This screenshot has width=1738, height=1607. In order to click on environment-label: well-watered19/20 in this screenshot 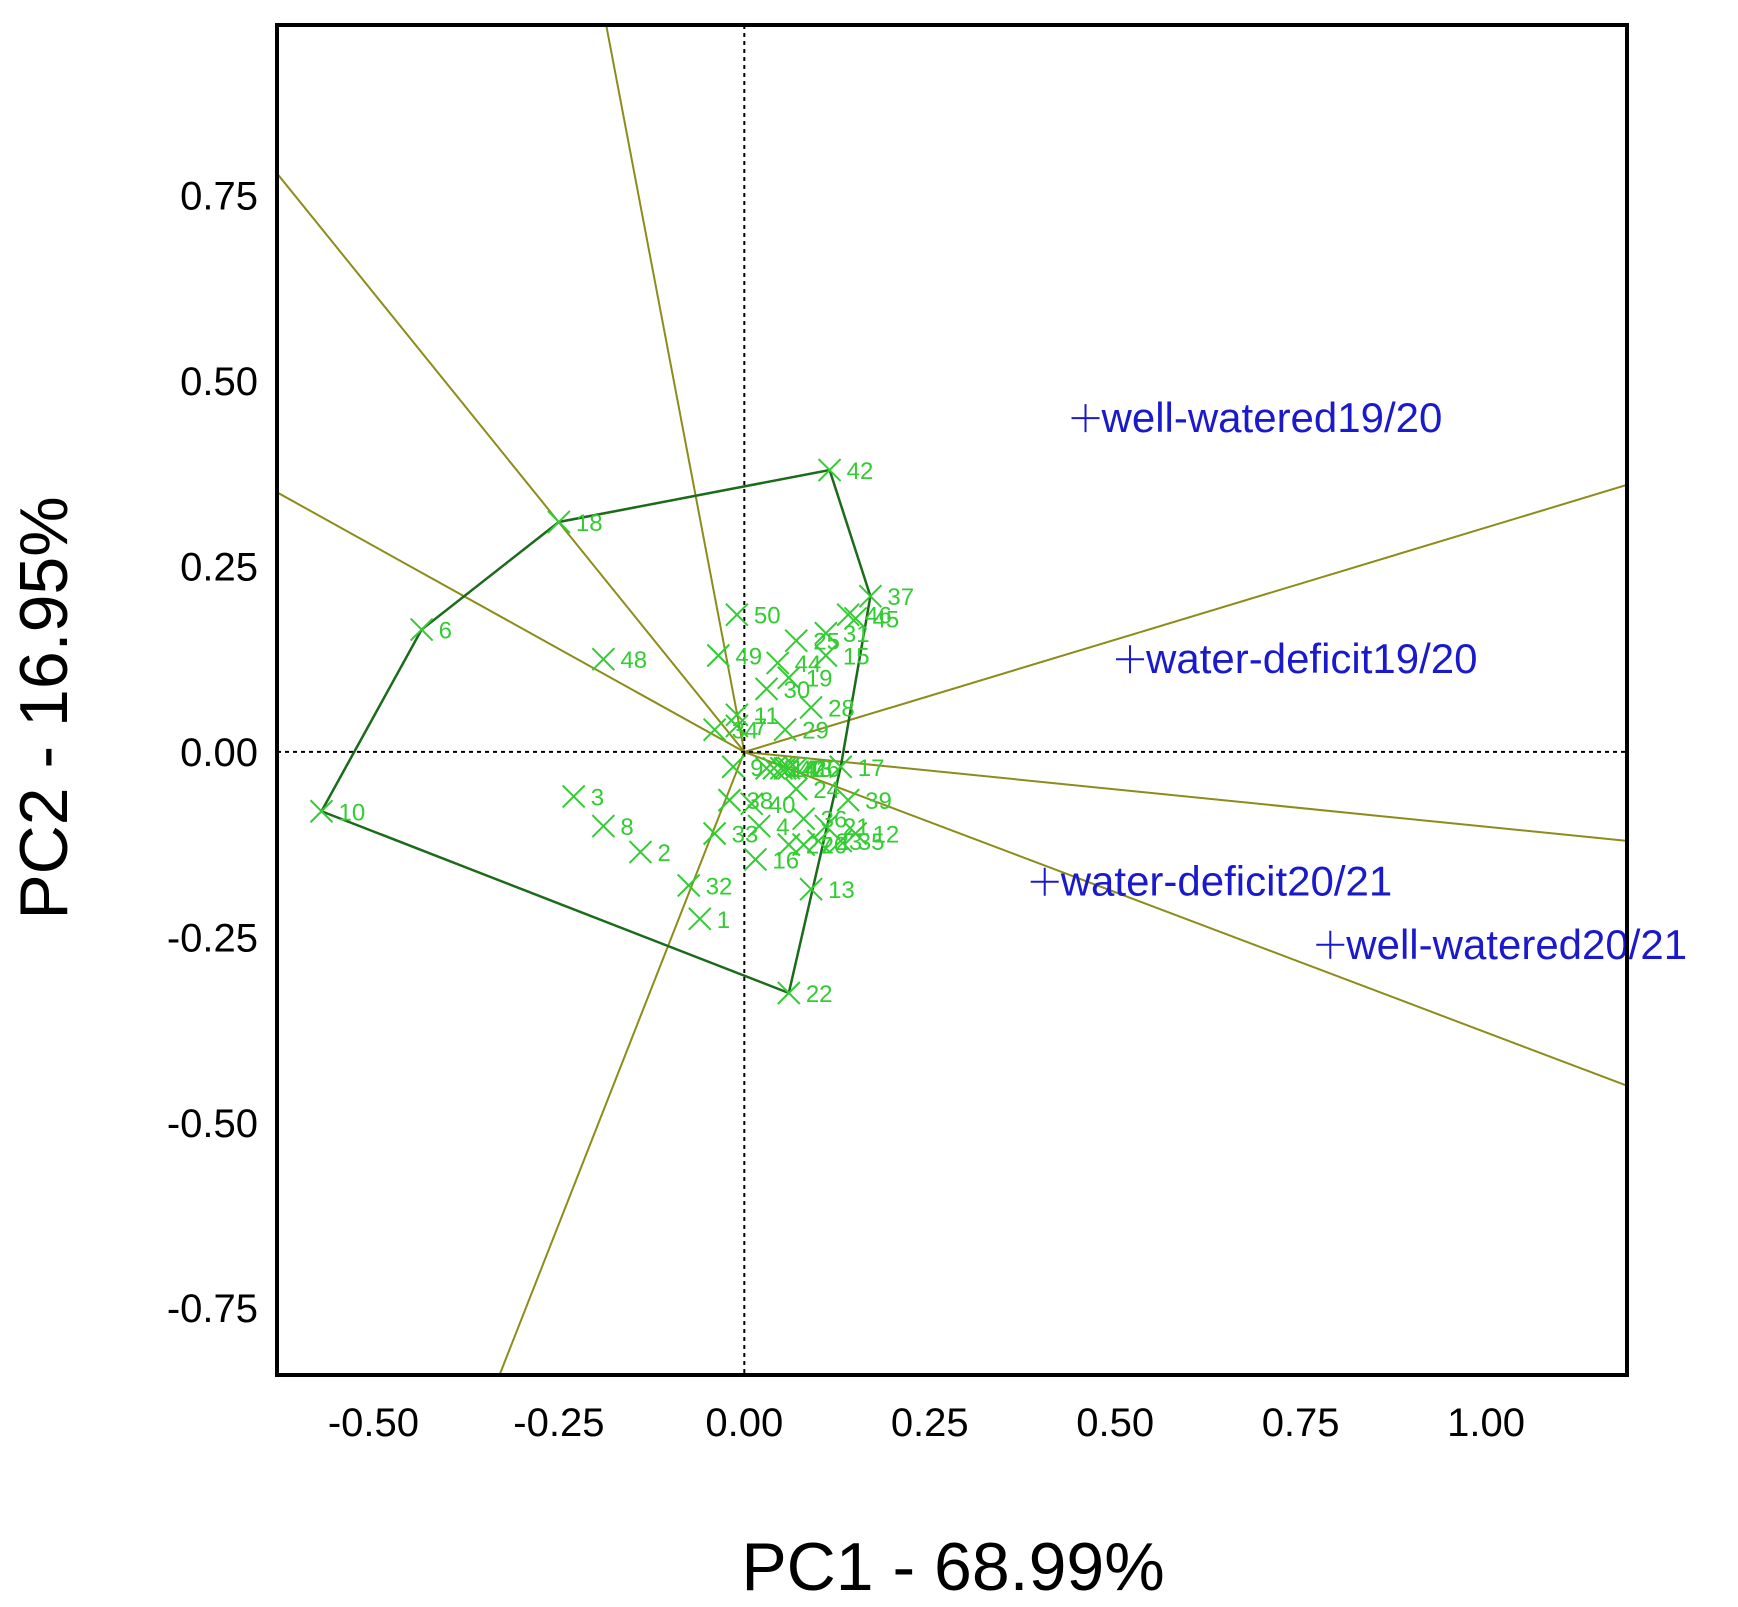, I will do `click(1272, 417)`.